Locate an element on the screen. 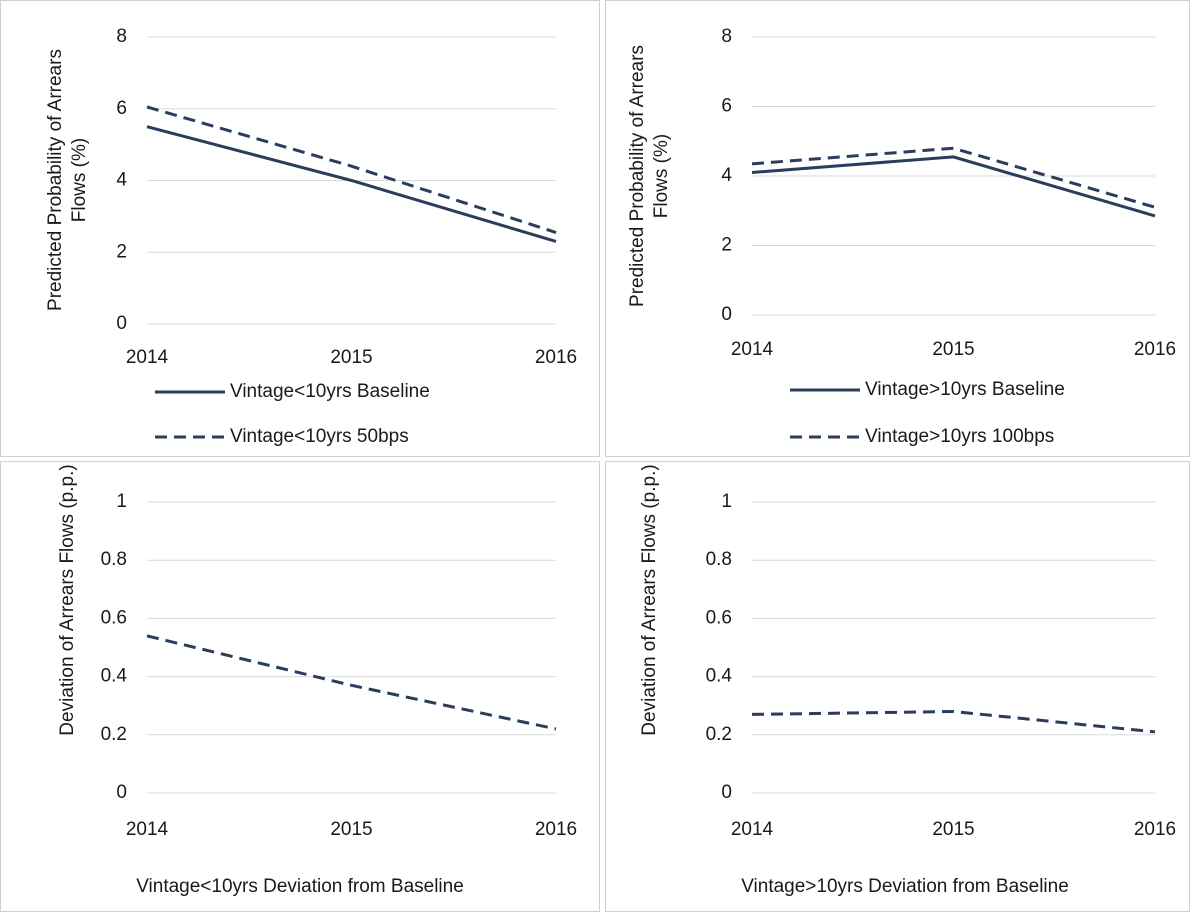  legend-label: Vintage>10yrs Baseline is located at coordinates (965, 389).